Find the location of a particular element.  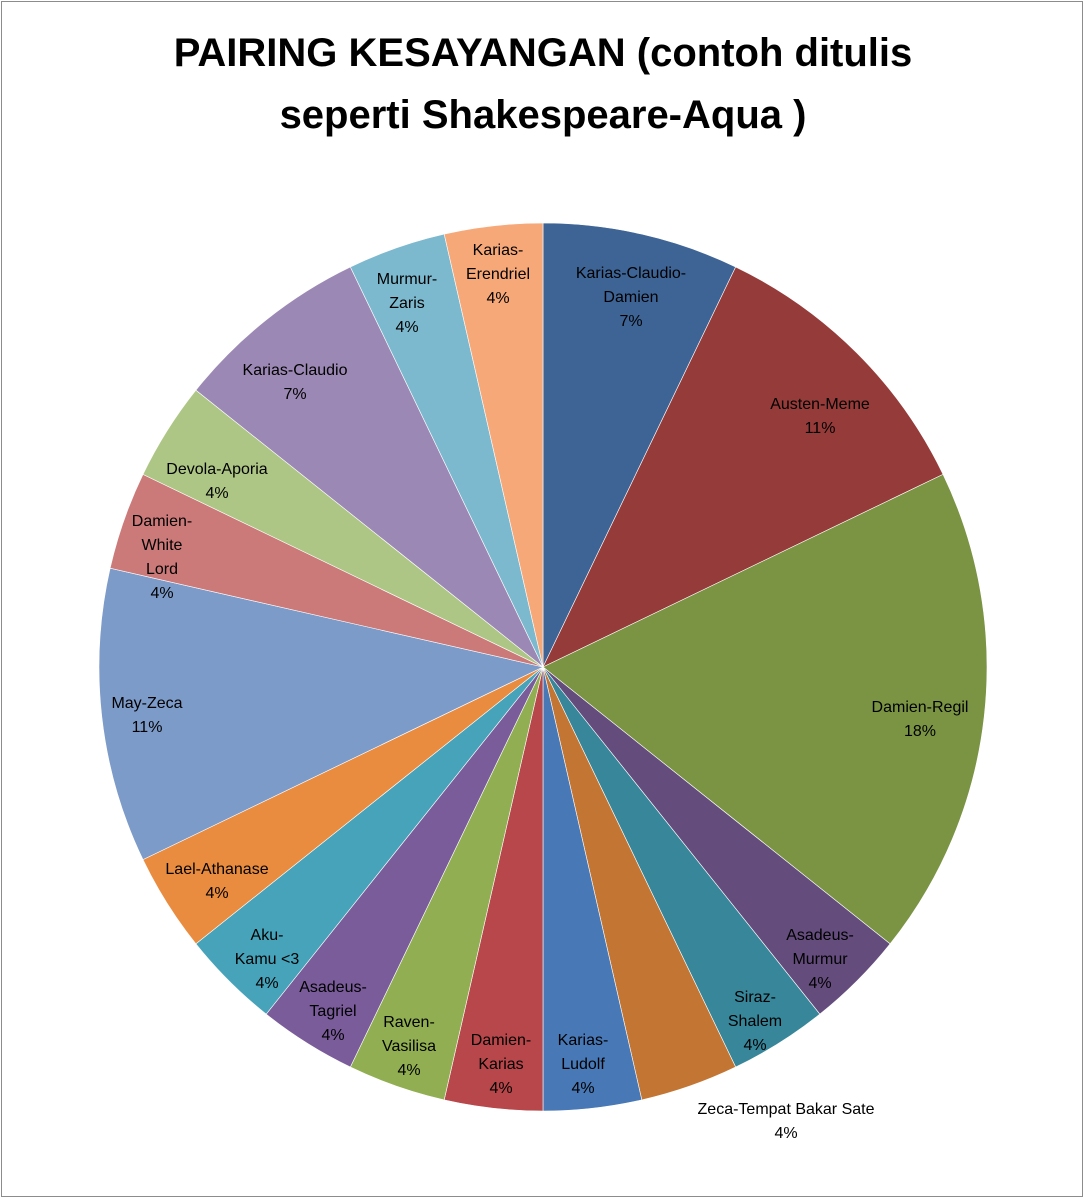

pie-slice-karias-claudio-damien is located at coordinates (639, 445).